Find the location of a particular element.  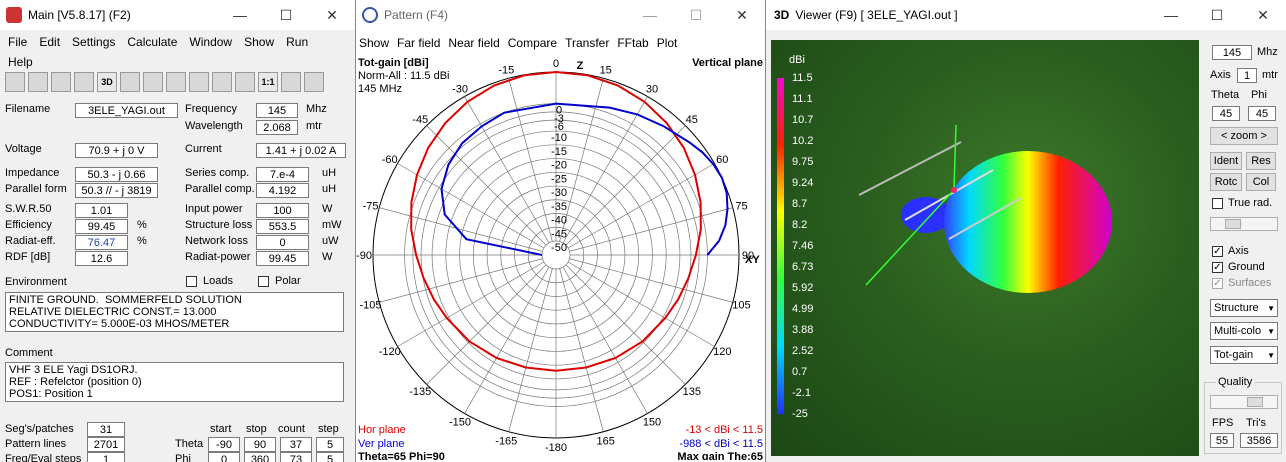

network-loss-label: Network loss is located at coordinates (216, 241).